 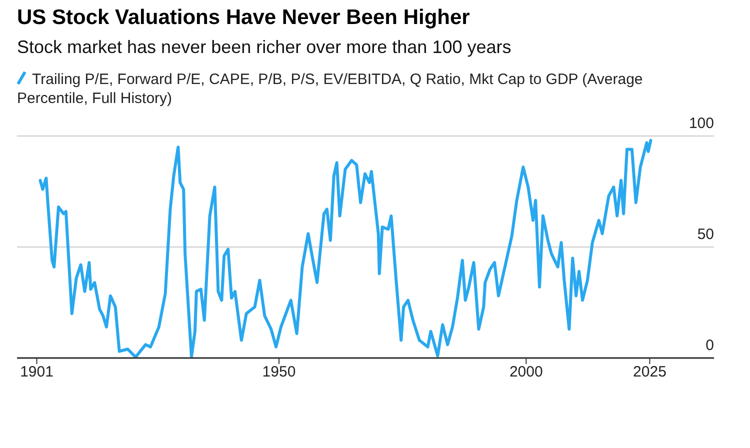 What do you see at coordinates (710, 345) in the screenshot?
I see `y-tick-label: 0` at bounding box center [710, 345].